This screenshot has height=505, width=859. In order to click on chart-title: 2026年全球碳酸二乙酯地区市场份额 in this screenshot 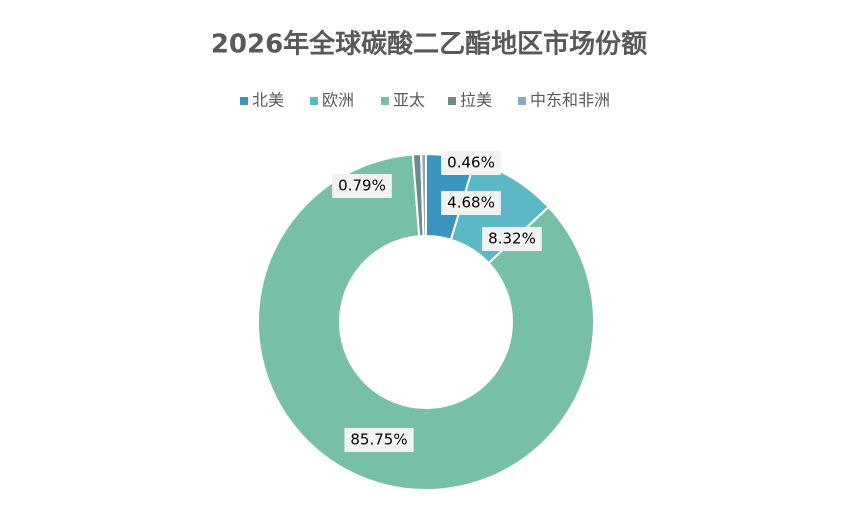, I will do `click(429, 44)`.